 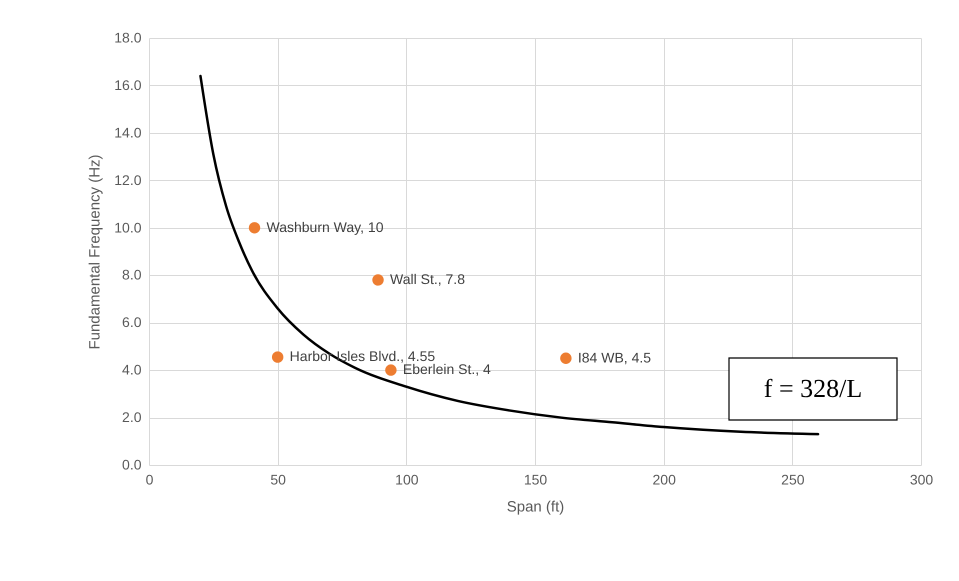 What do you see at coordinates (128, 227) in the screenshot?
I see `y-tick-label: 10.0` at bounding box center [128, 227].